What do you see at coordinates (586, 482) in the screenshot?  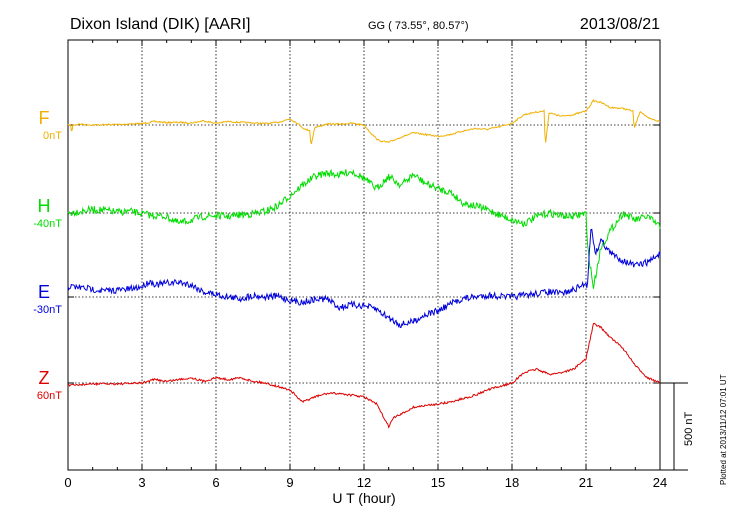 I see `x-tick-label: 21` at bounding box center [586, 482].